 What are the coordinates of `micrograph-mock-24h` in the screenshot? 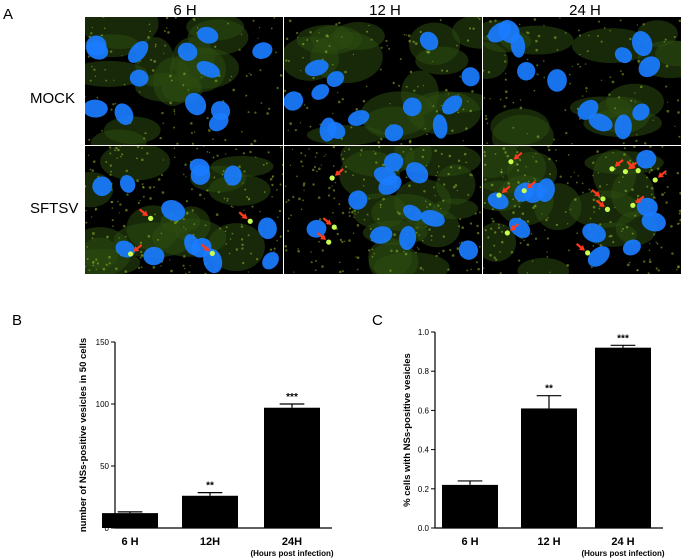 It's located at (582, 81).